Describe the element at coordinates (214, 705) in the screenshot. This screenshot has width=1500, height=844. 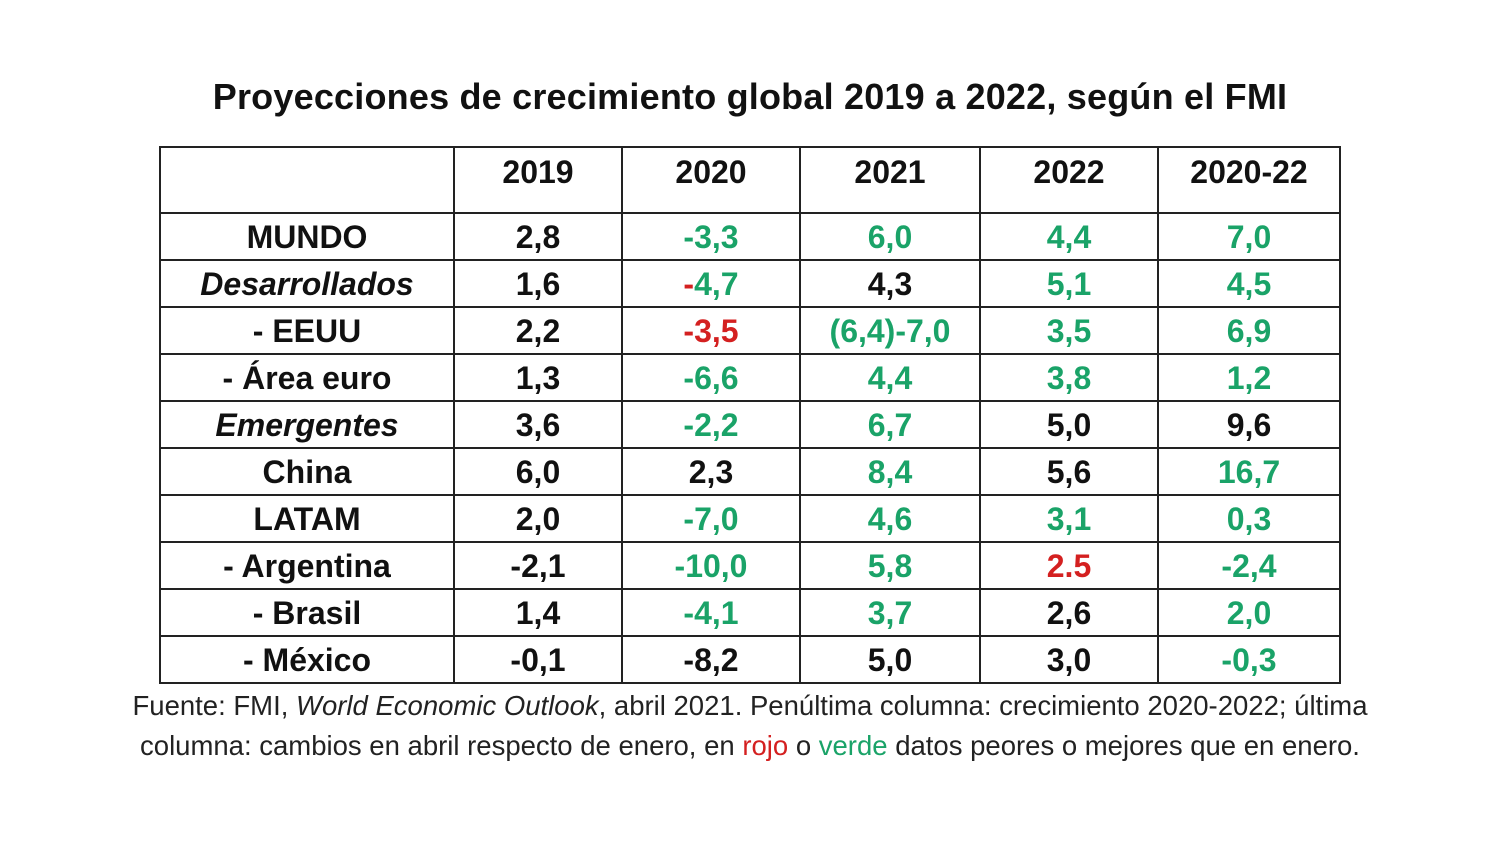
I see `footnote-source: Fuente: FMI,` at that location.